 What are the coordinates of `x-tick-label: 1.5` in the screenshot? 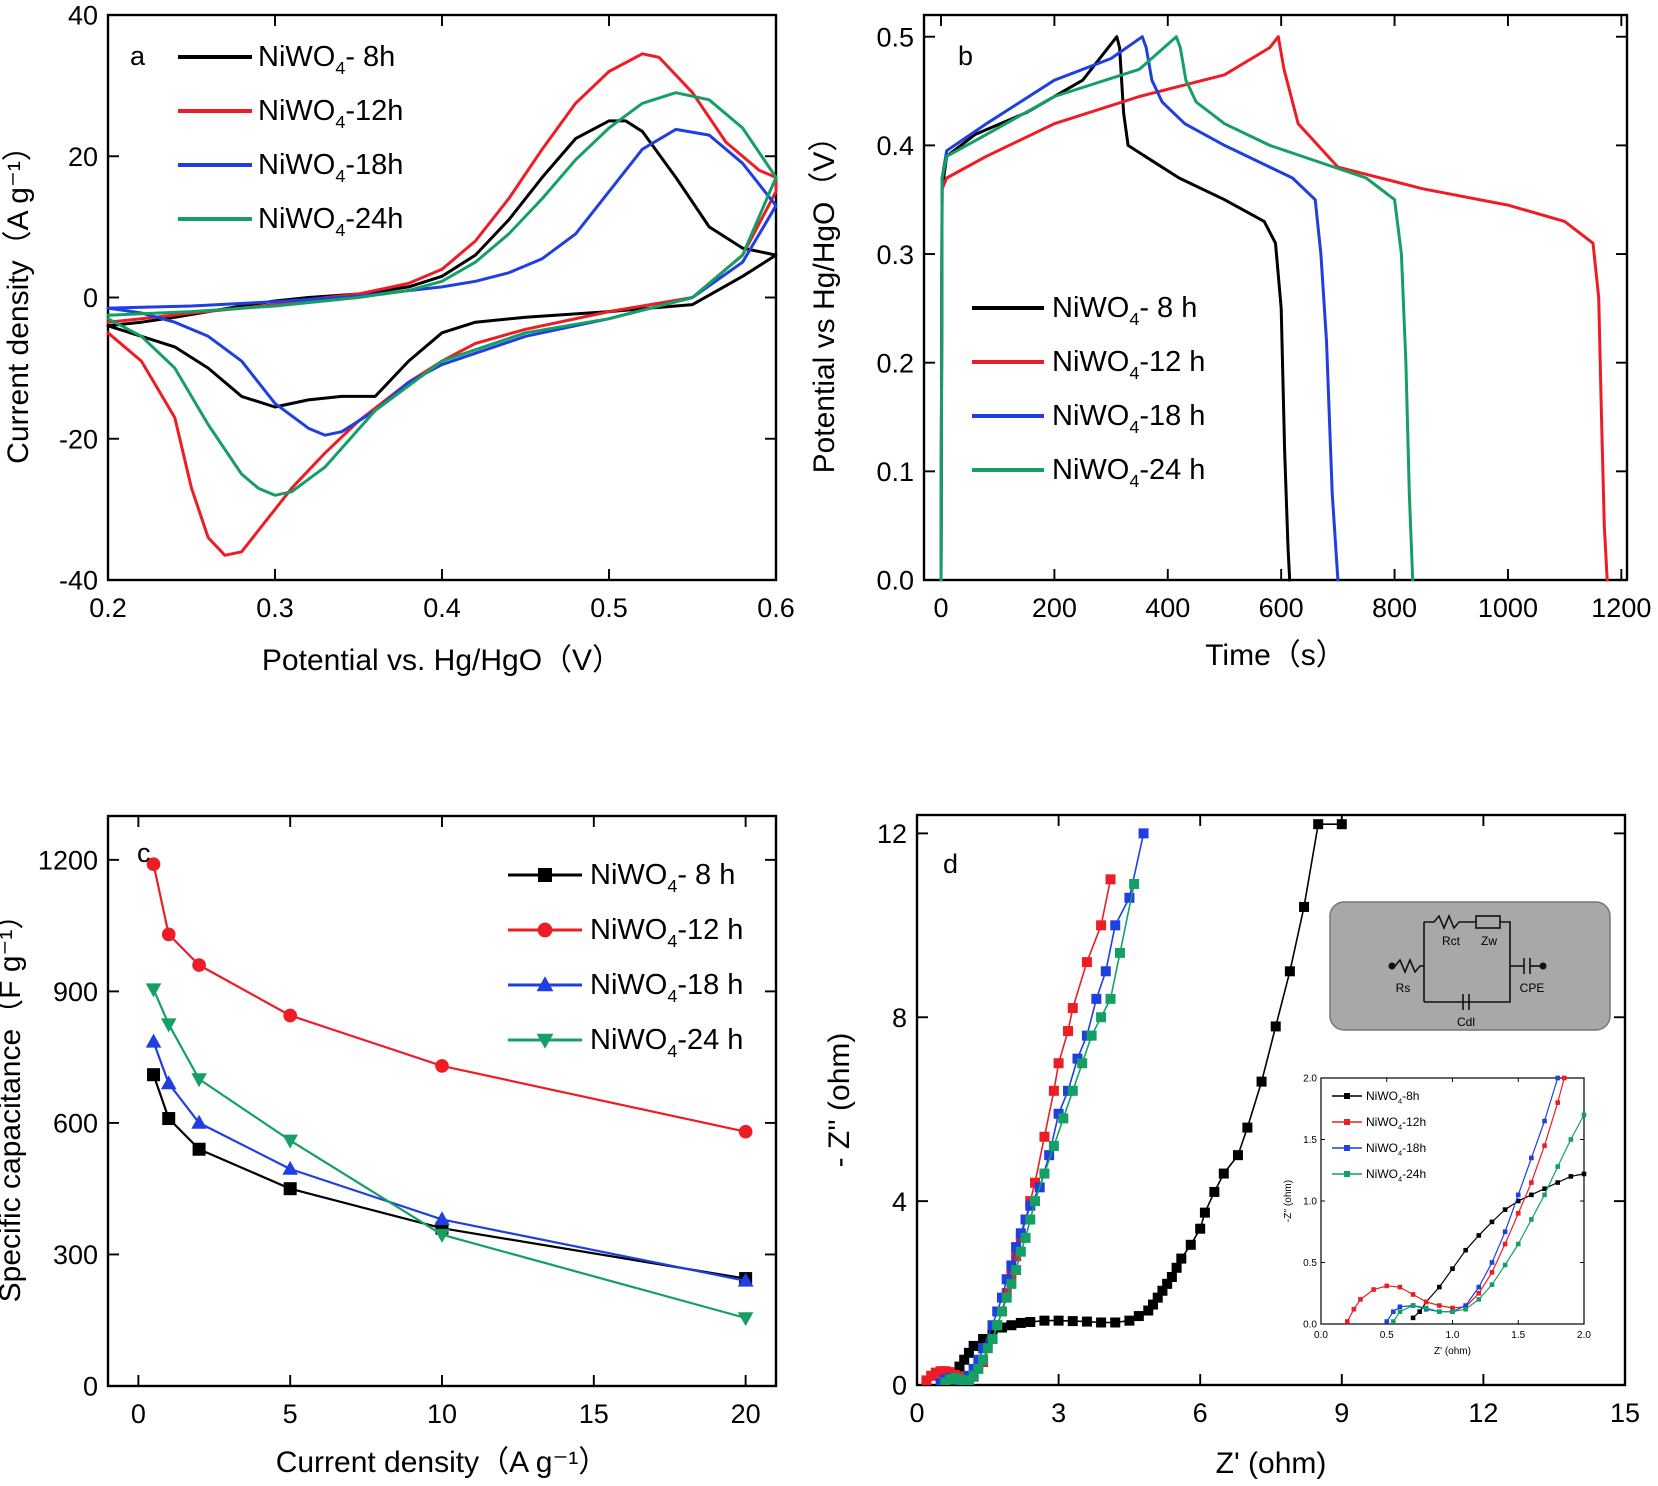 It's located at (1518, 1335).